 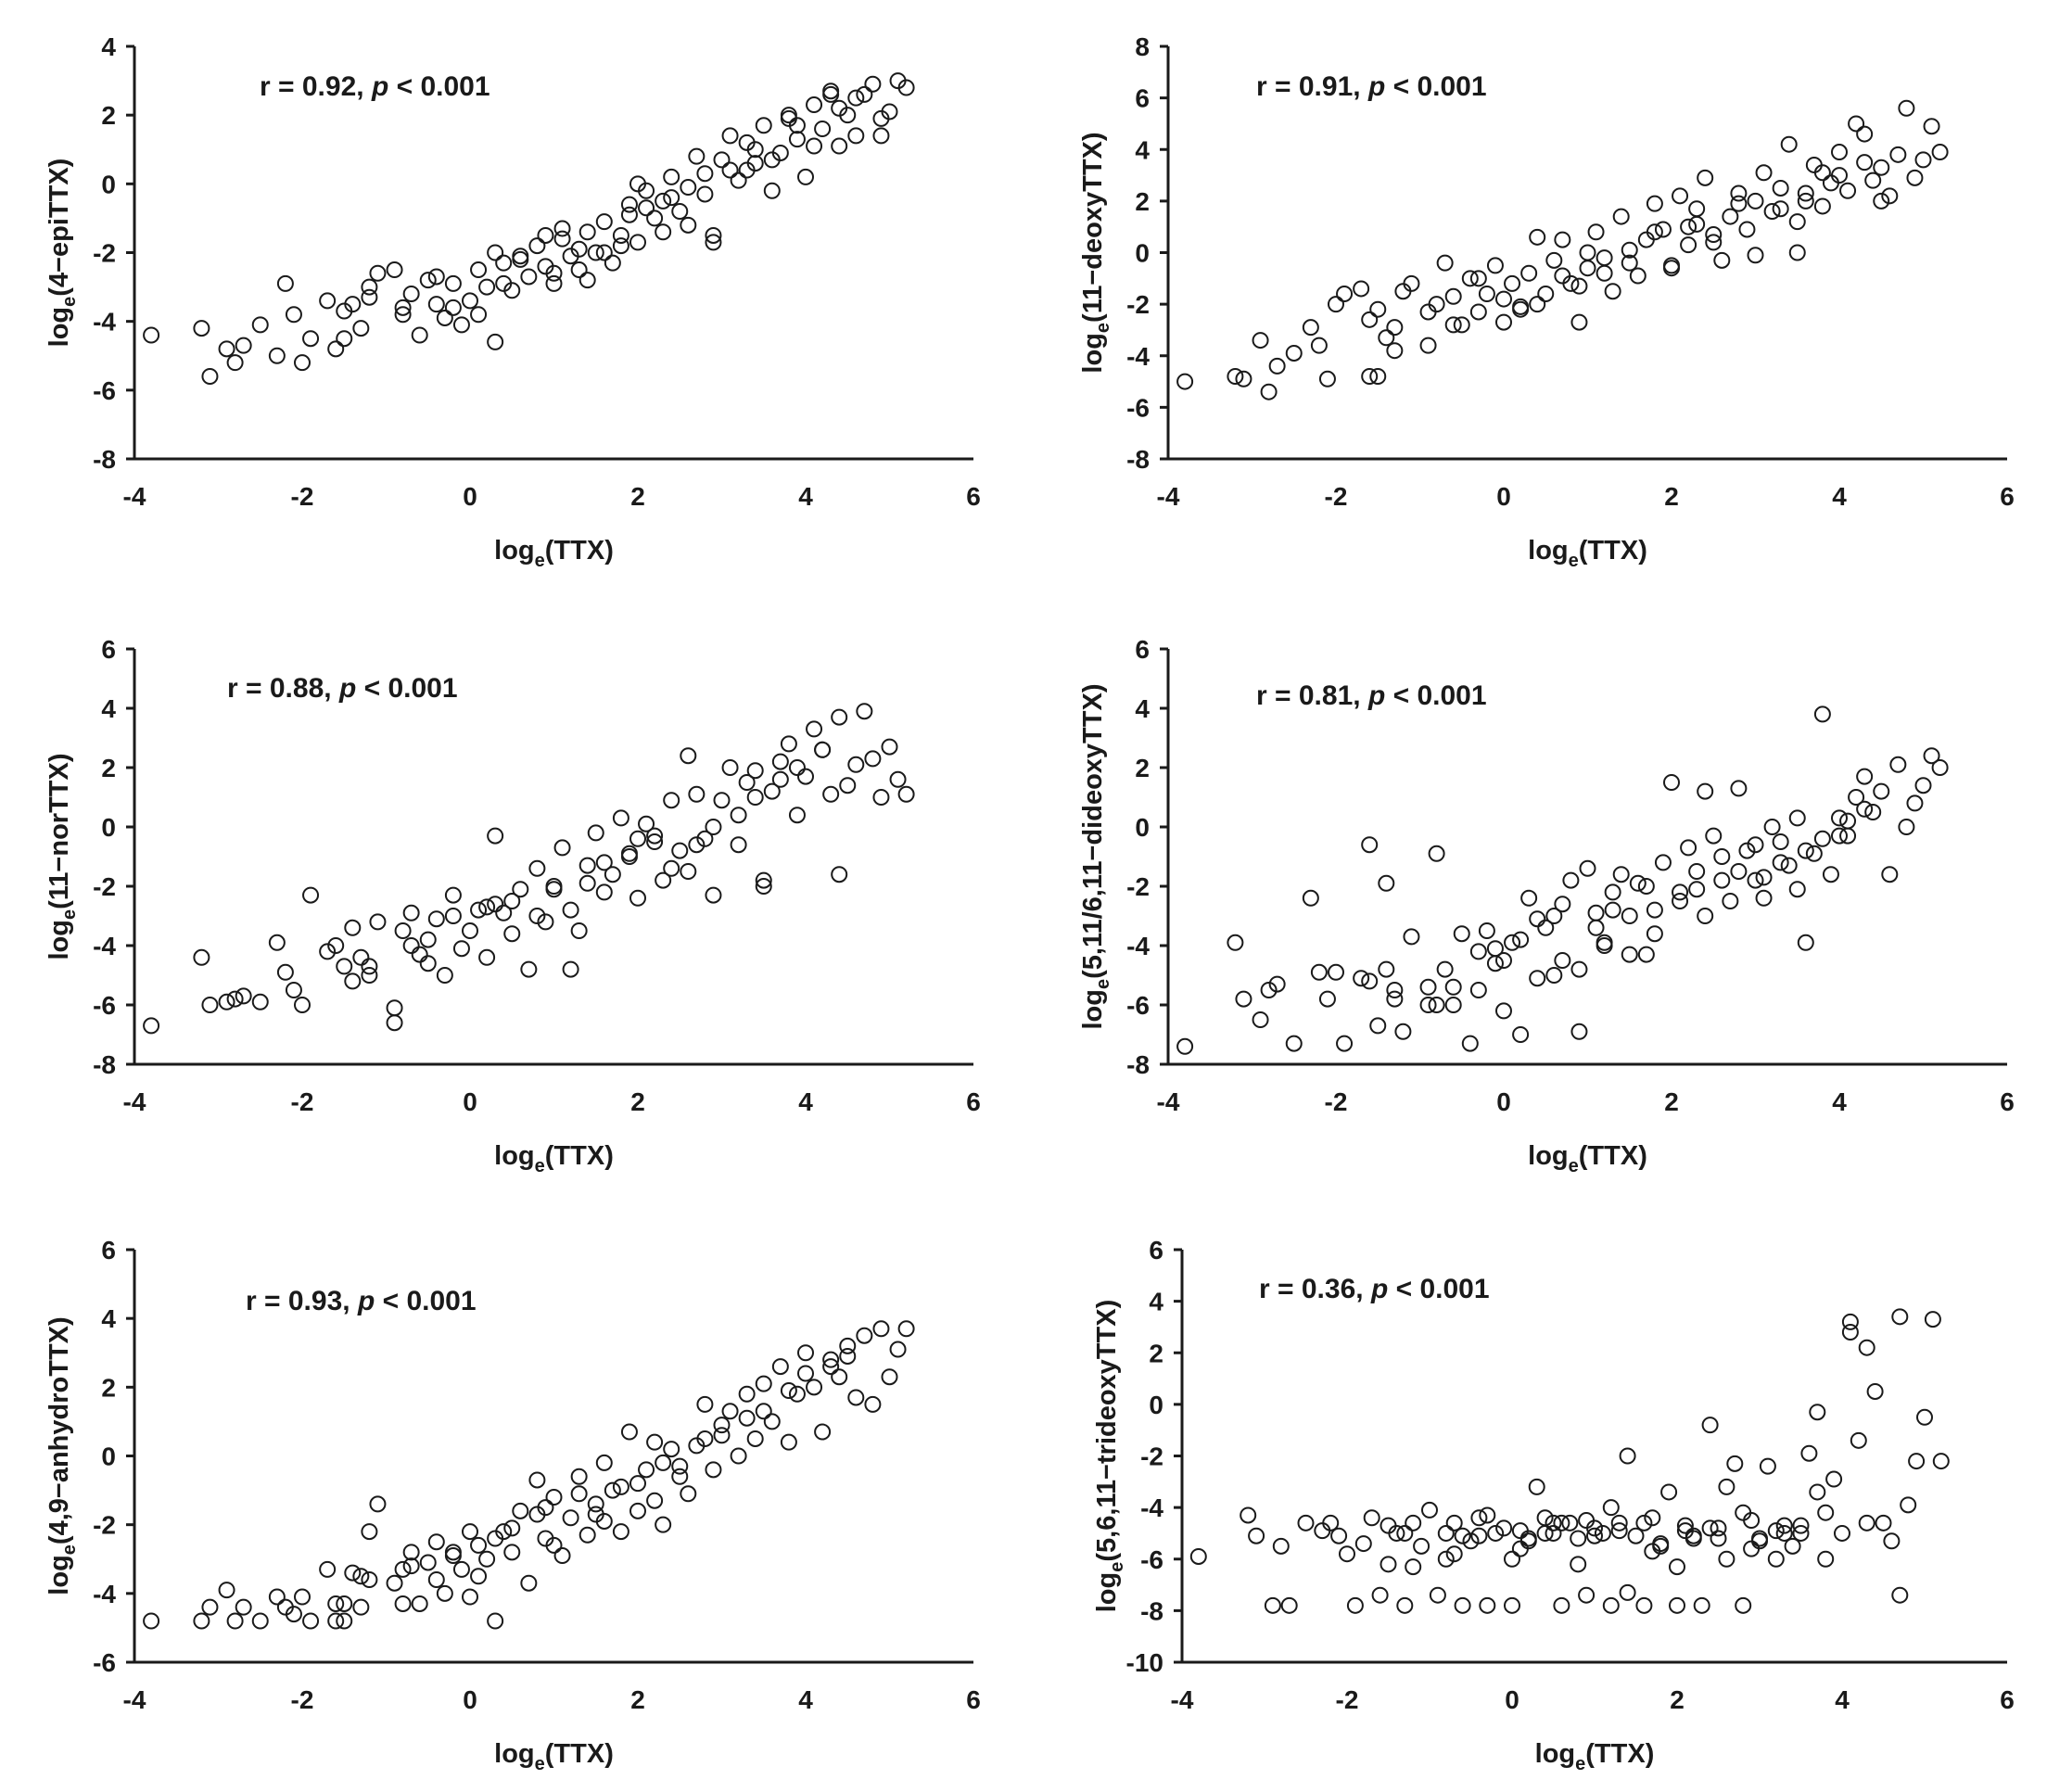 What do you see at coordinates (59, 228) in the screenshot?
I see `axis-variable: (4−epiTTX)` at bounding box center [59, 228].